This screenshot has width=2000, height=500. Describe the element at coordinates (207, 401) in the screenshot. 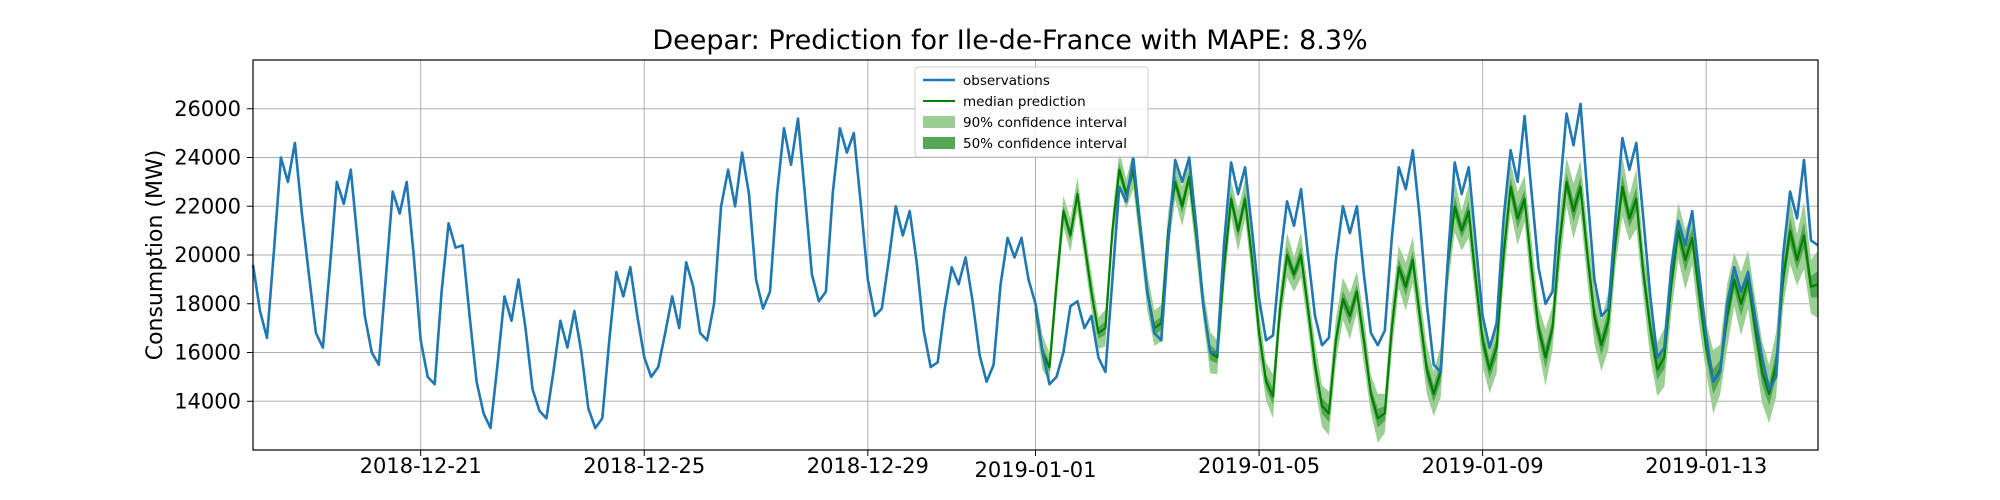

I see `y-tick-label: 14000` at that location.